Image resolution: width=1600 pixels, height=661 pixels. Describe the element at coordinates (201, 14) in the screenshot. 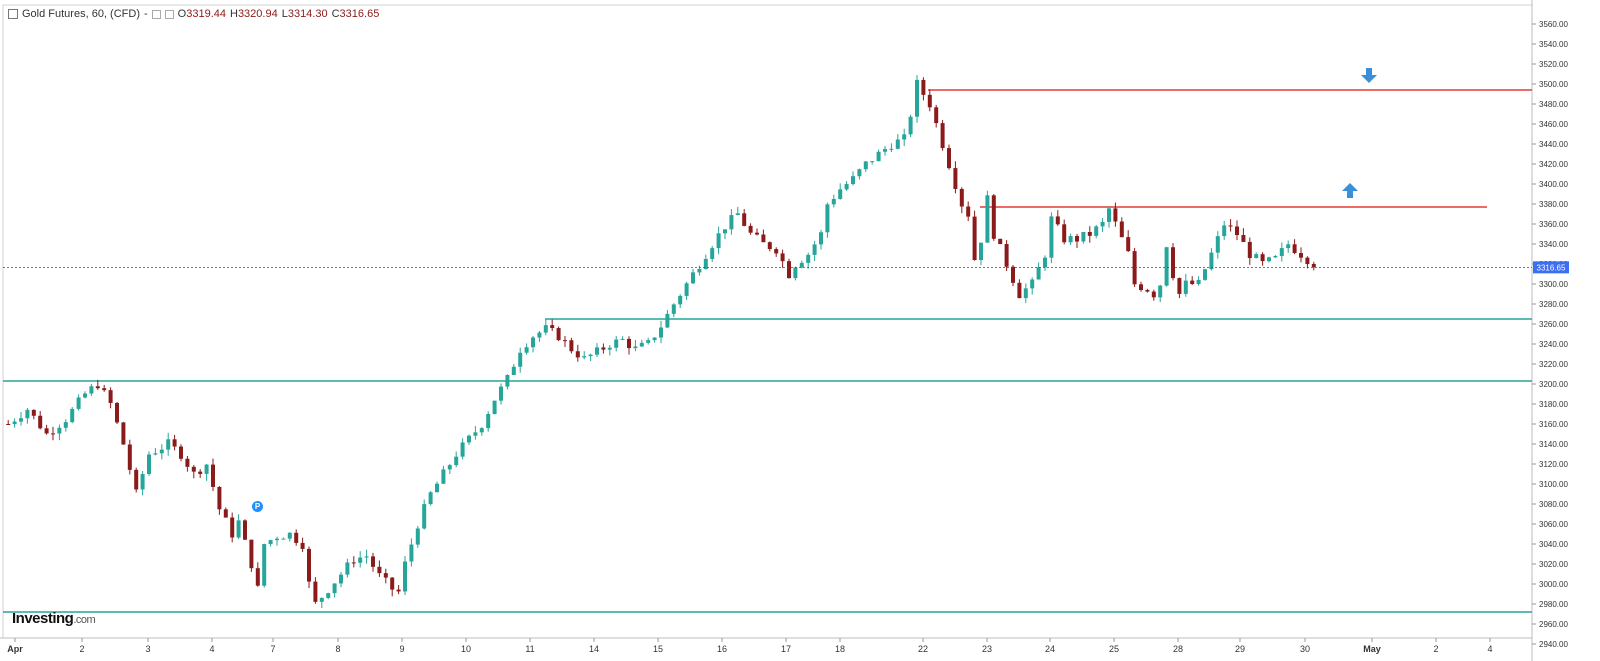

I see `ohlc-open: O3319.44` at that location.